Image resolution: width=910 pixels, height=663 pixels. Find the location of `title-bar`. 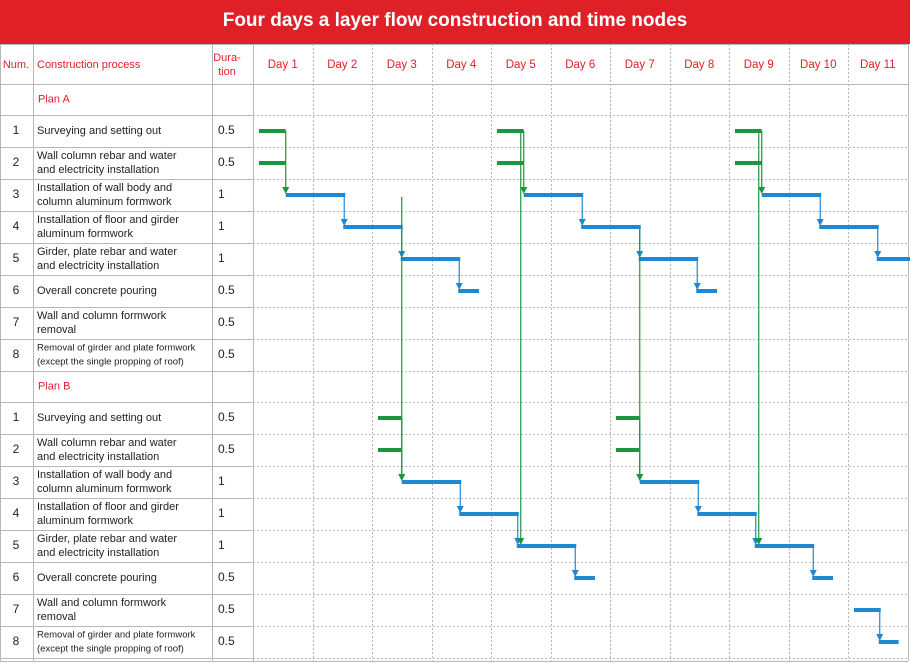

title-bar is located at coordinates (455, 22).